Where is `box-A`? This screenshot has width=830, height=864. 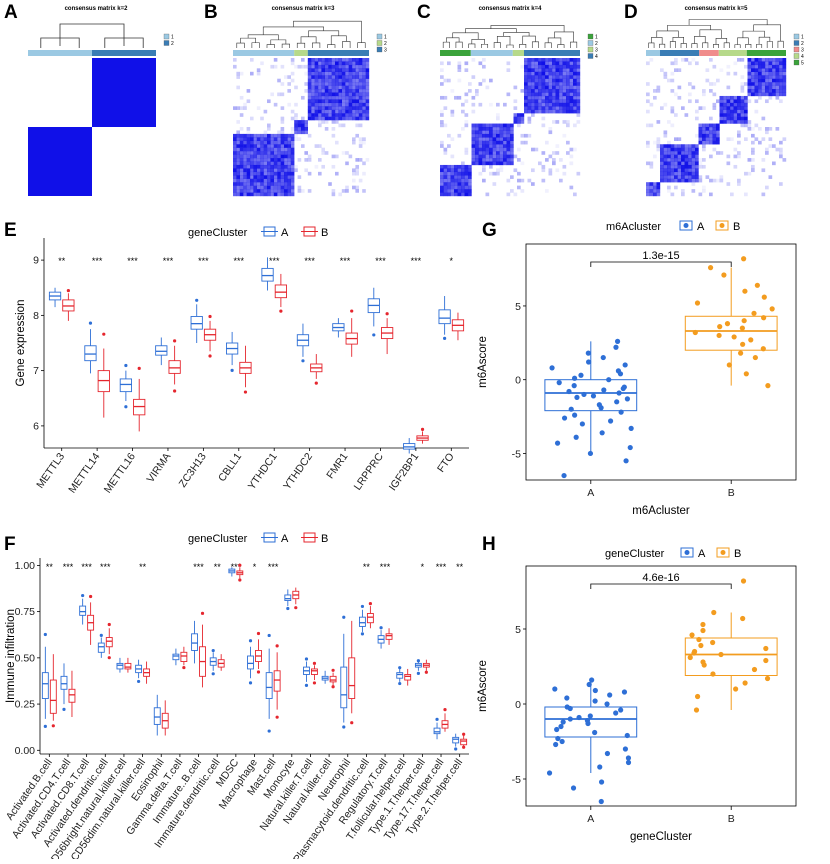 box-A is located at coordinates (232, 351).